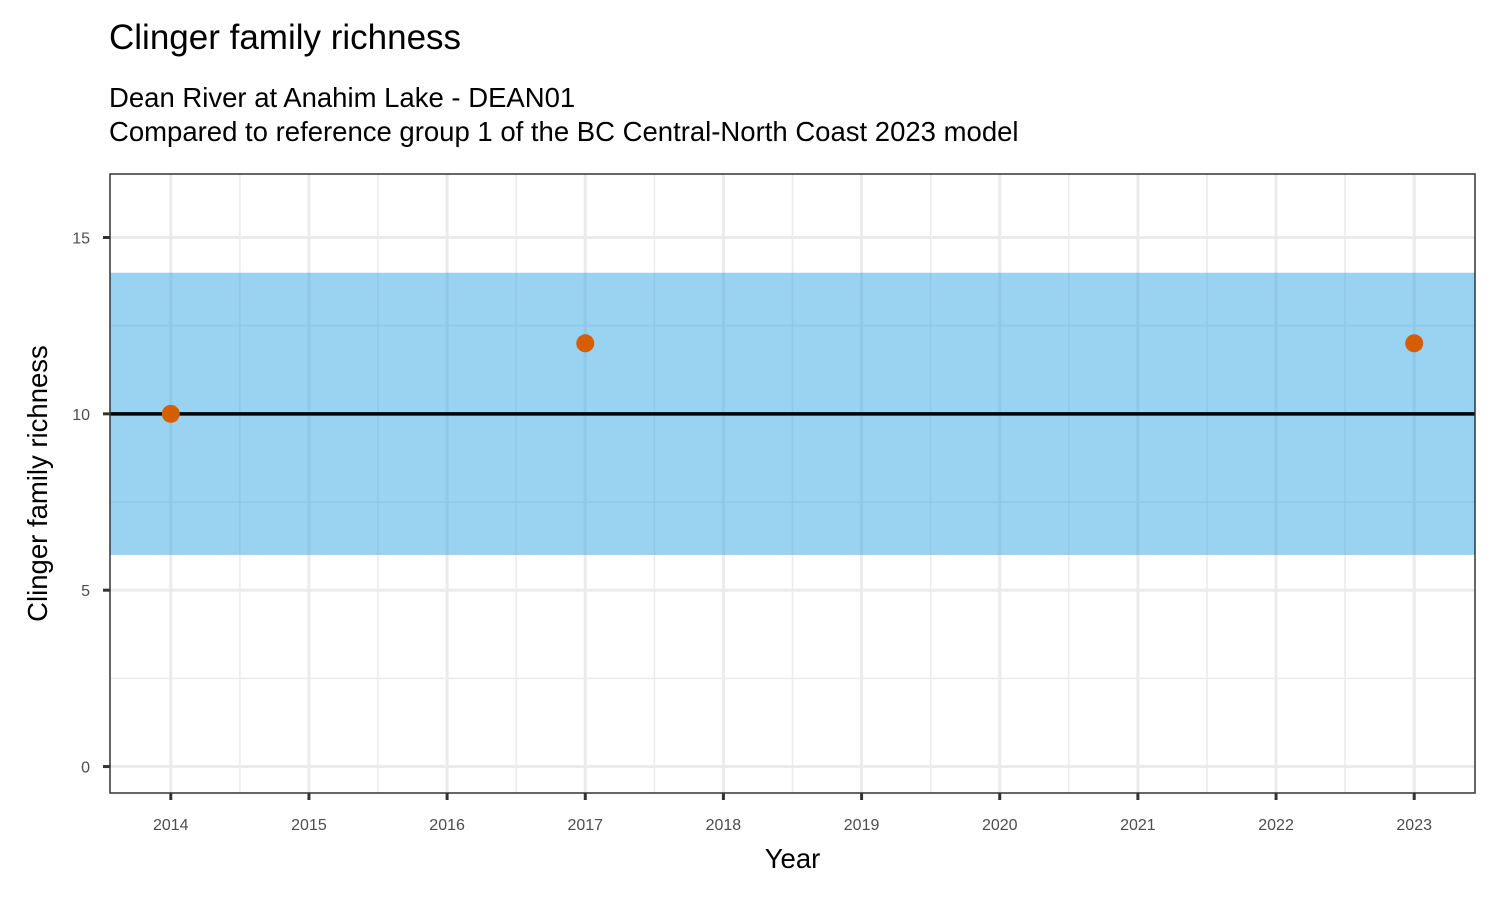 The image size is (1500, 900). Describe the element at coordinates (285, 37) in the screenshot. I see `chart-title: Clinger family richness` at that location.